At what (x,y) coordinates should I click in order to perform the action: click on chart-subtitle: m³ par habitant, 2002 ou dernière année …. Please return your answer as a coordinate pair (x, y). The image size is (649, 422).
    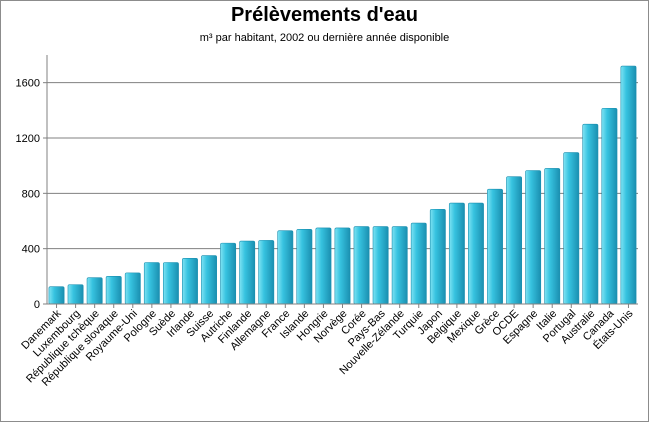
    Looking at the image, I should click on (324, 38).